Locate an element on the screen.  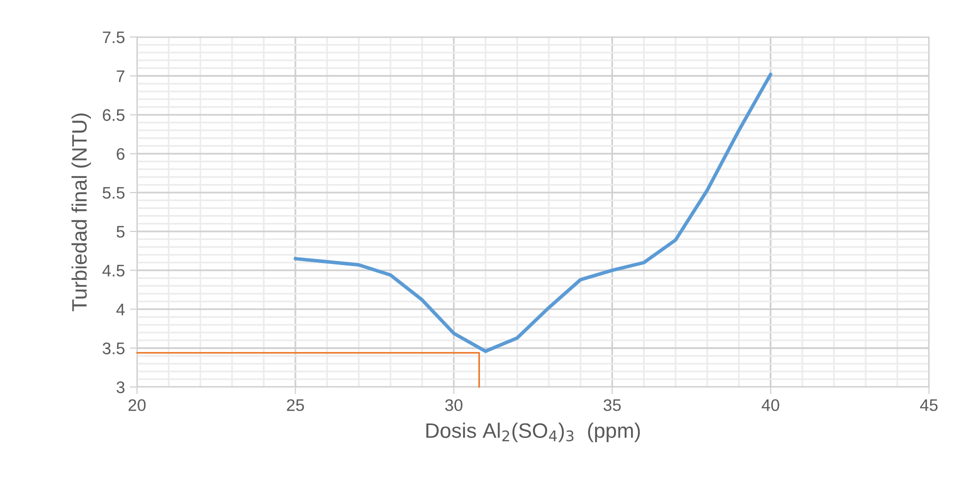
y-tick-label: 7 is located at coordinates (120, 76).